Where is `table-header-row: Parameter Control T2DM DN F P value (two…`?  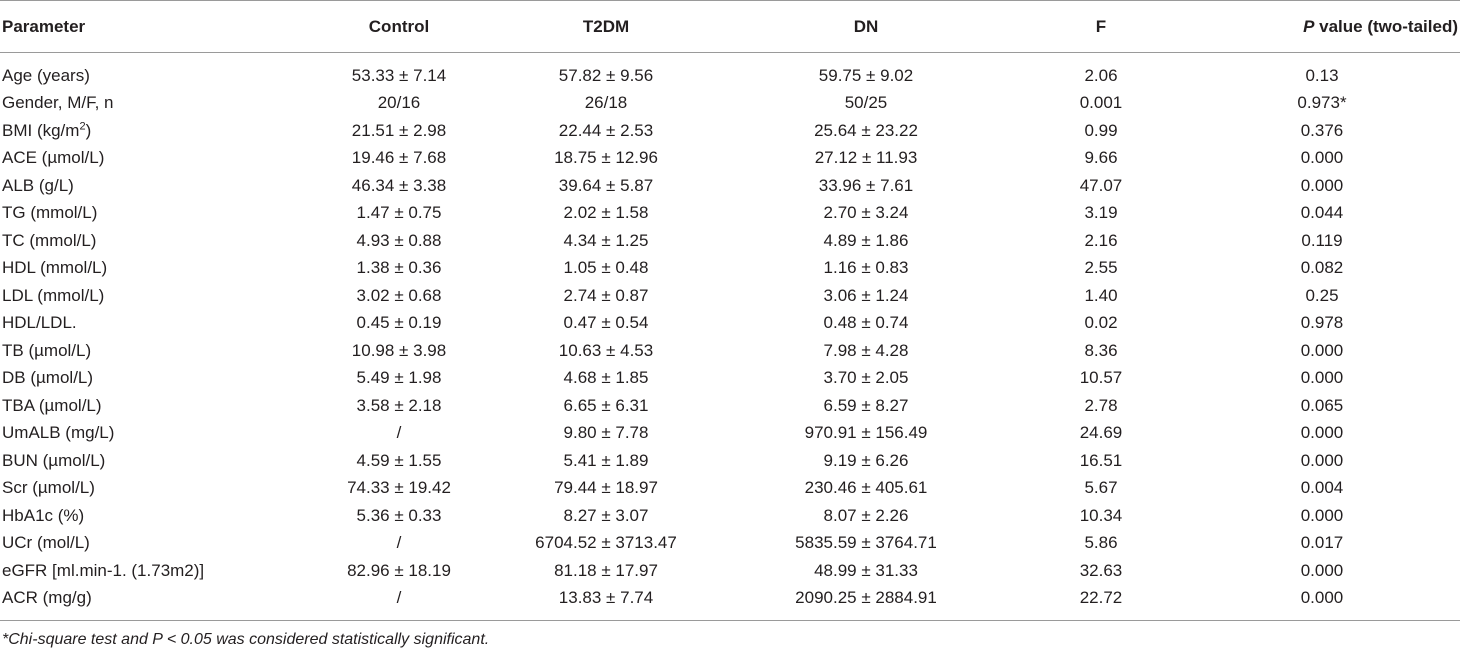
table-header-row: Parameter Control T2DM DN F P value (two… is located at coordinates (730, 26).